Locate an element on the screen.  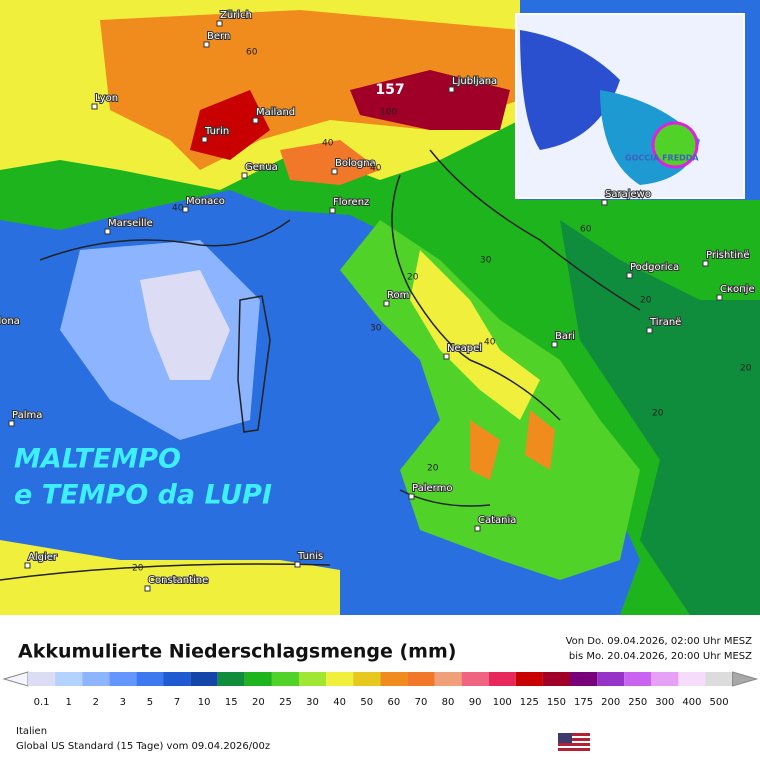
colorbar-label: 300 is located at coordinates (664, 702).